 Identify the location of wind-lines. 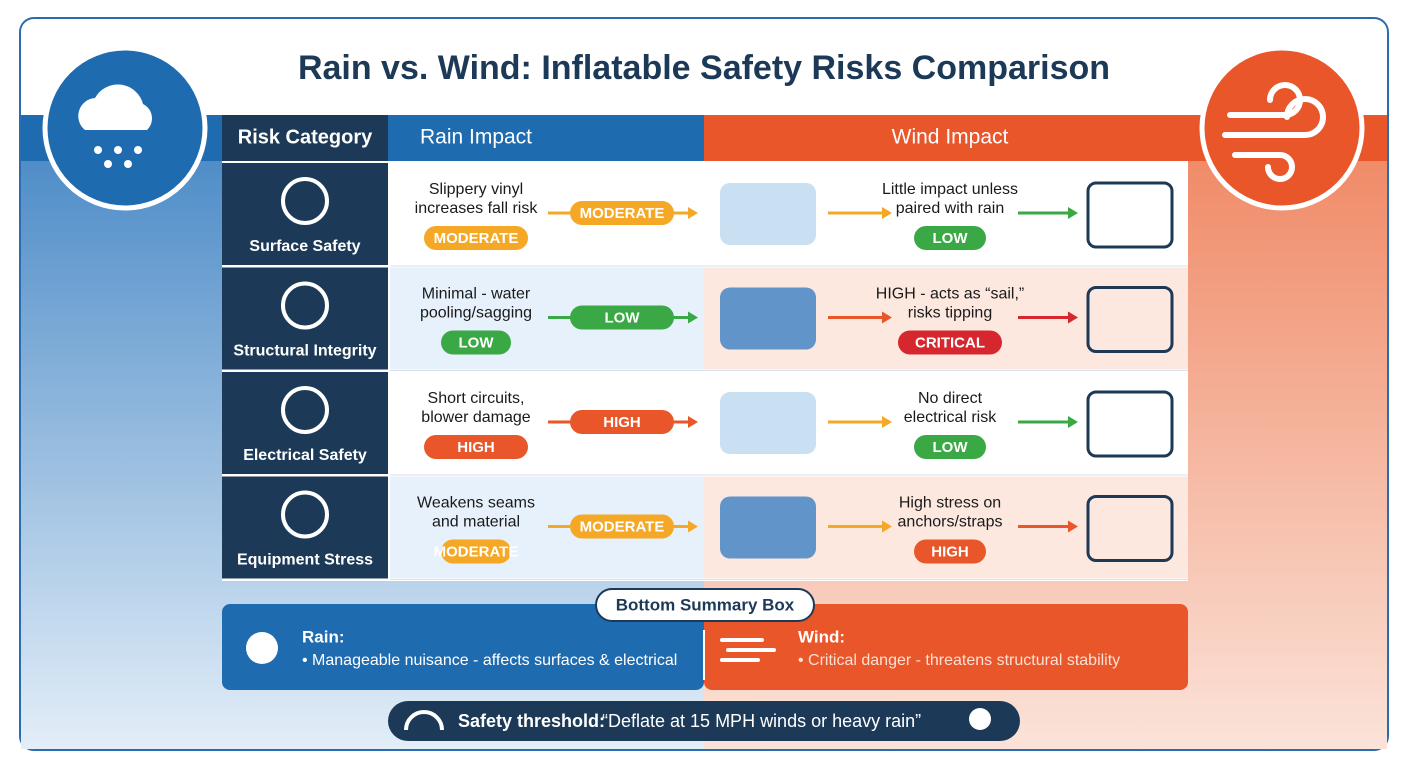
(1274, 132).